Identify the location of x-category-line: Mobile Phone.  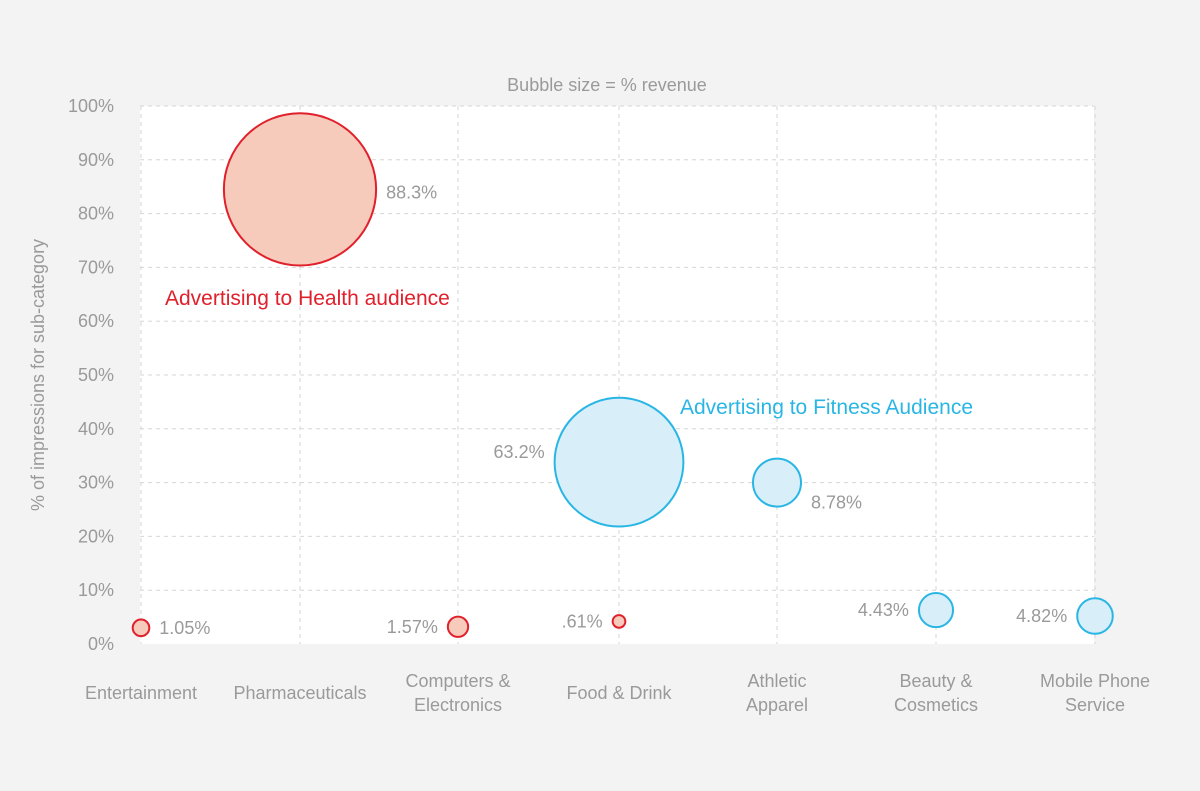
(1095, 681).